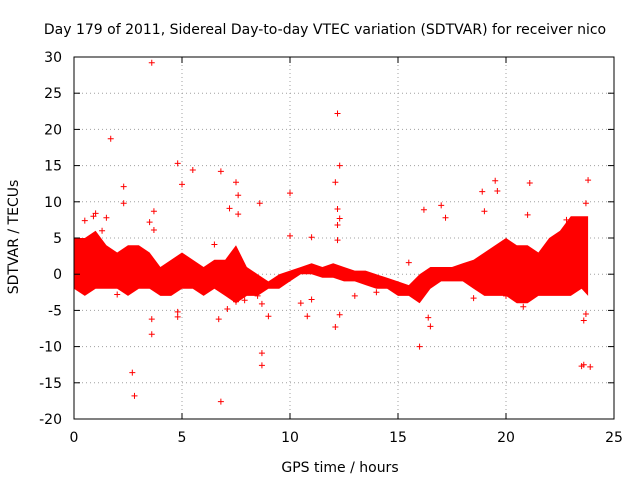 The width and height of the screenshot is (640, 480). I want to click on y-tick-label: 30, so click(53, 58).